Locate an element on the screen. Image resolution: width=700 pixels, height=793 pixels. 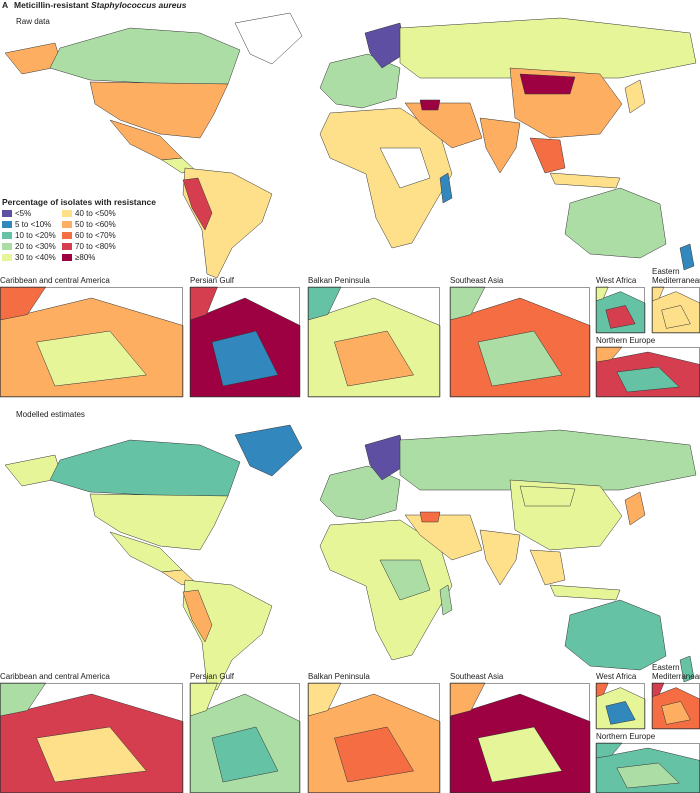
legend-label: 50 to <60% is located at coordinates (95, 224).